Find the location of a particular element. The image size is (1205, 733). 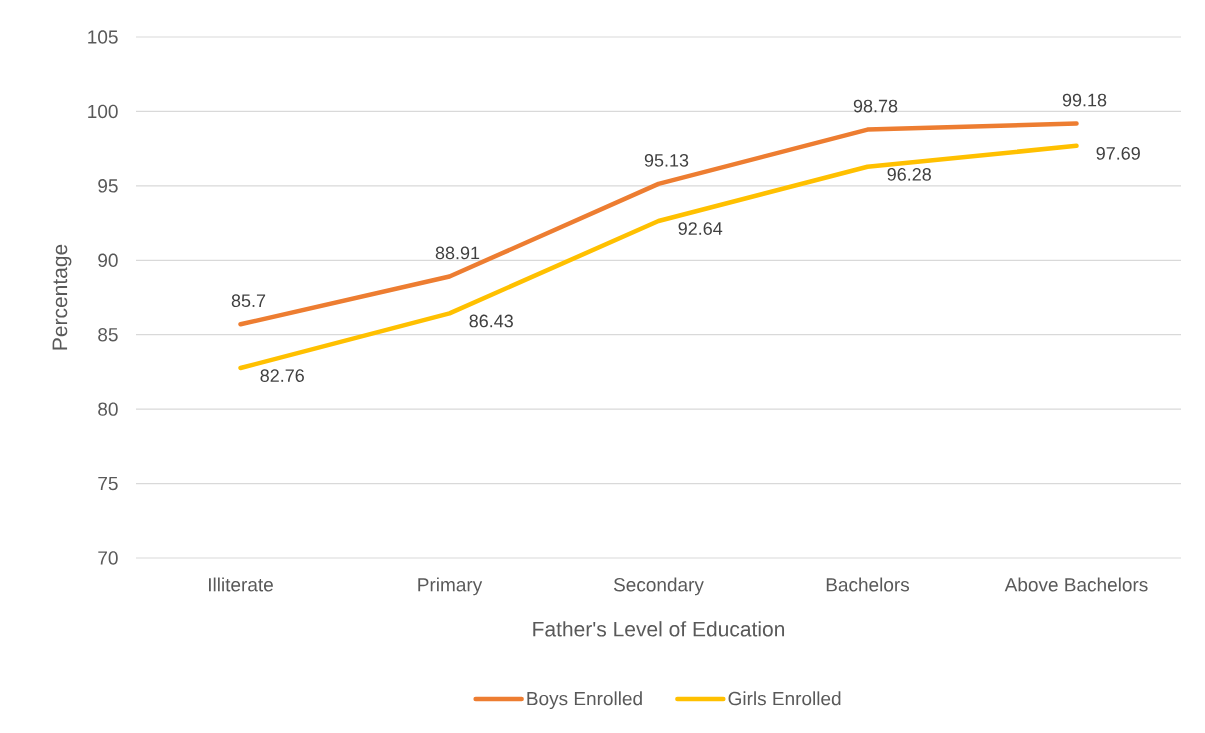

legend-label: Girls Enrolled is located at coordinates (784, 698).